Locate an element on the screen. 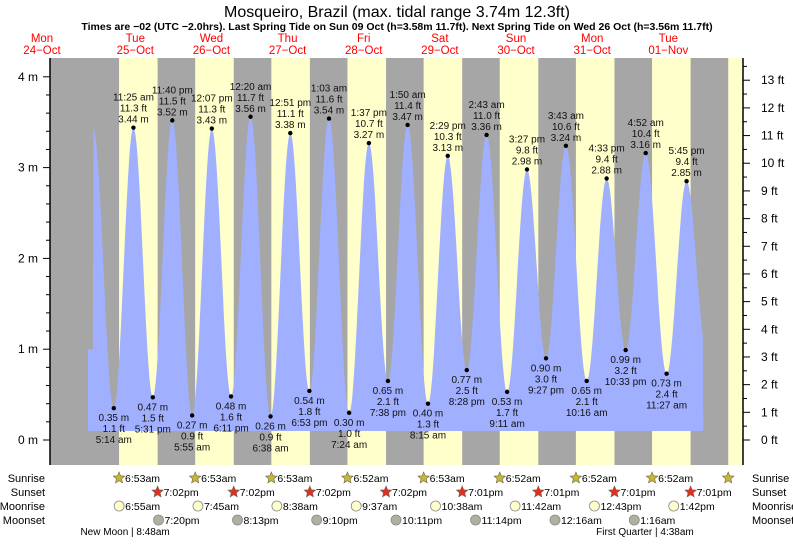 The image size is (793, 544). day-of-week: Fri is located at coordinates (363, 39).